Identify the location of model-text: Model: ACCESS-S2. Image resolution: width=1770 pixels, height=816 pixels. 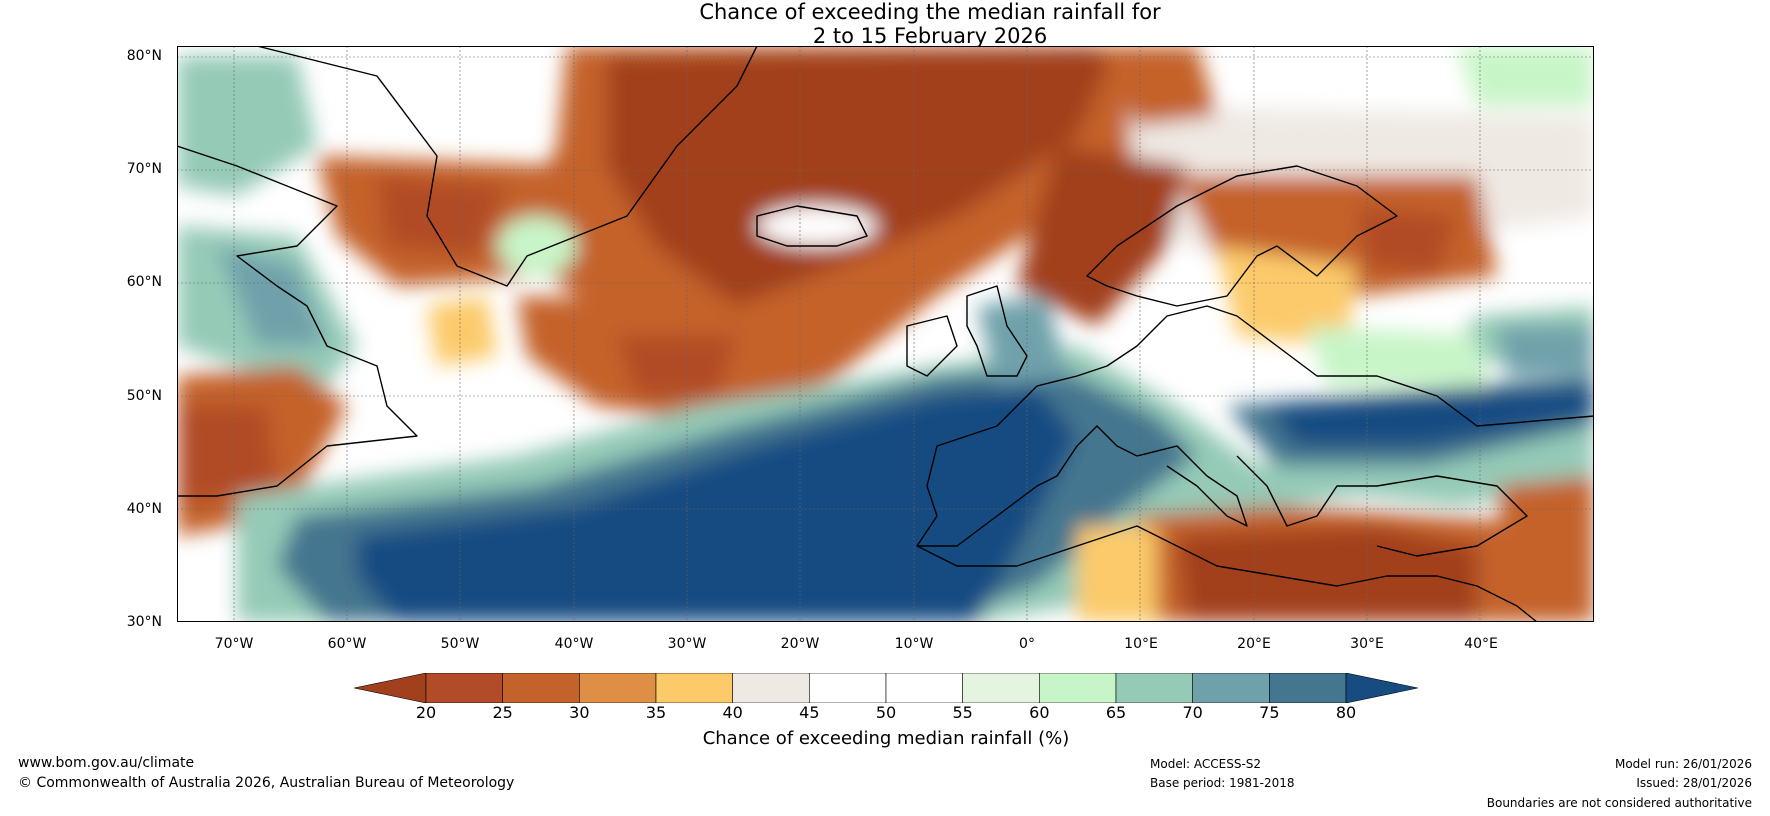
(1206, 764).